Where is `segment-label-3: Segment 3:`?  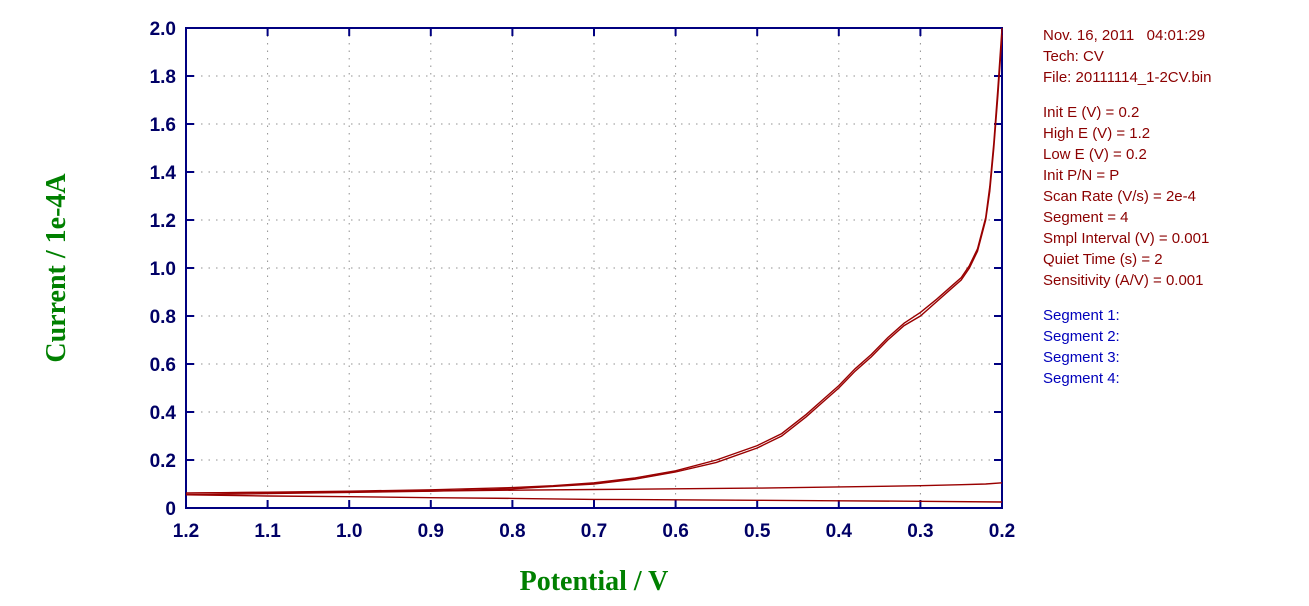 segment-label-3: Segment 3: is located at coordinates (1081, 357).